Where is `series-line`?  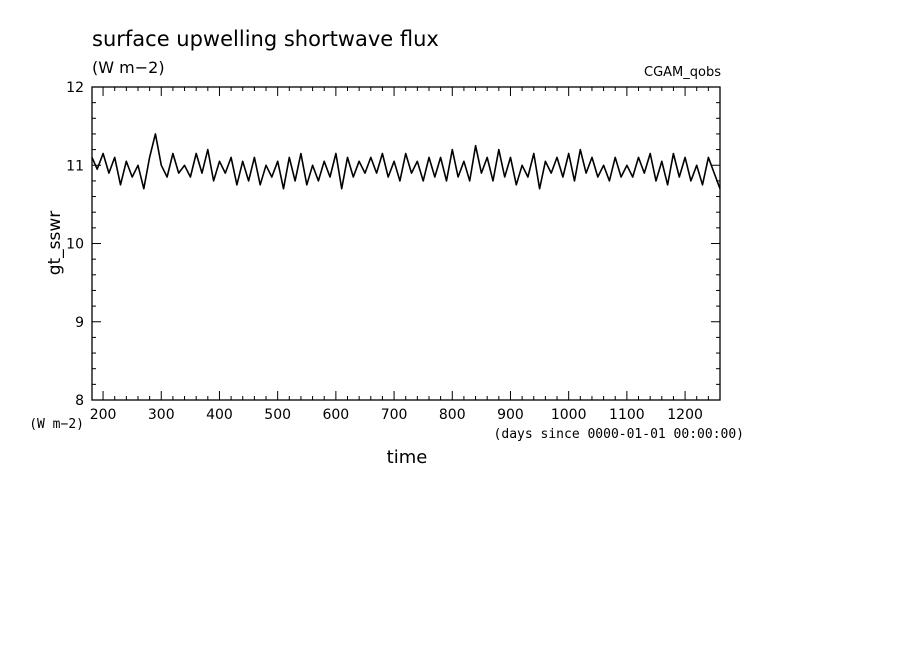 series-line is located at coordinates (406, 161).